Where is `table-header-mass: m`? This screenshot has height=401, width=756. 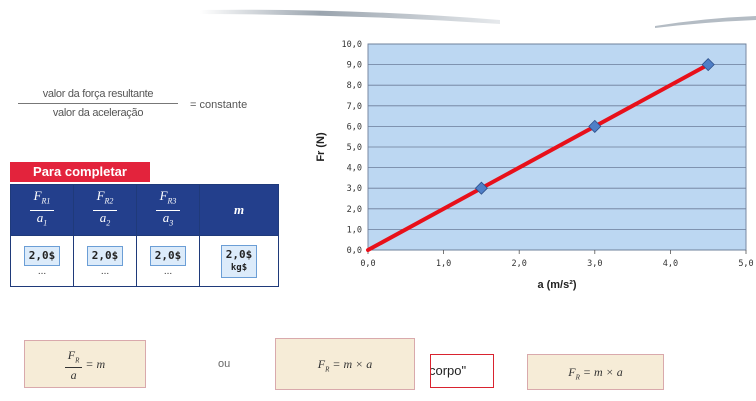
table-header-mass: m is located at coordinates (239, 210).